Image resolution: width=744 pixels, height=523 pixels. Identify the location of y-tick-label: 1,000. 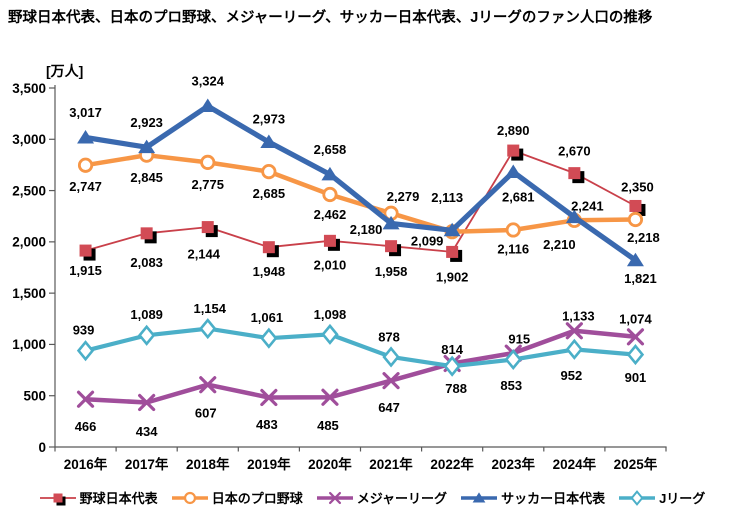
(29, 344).